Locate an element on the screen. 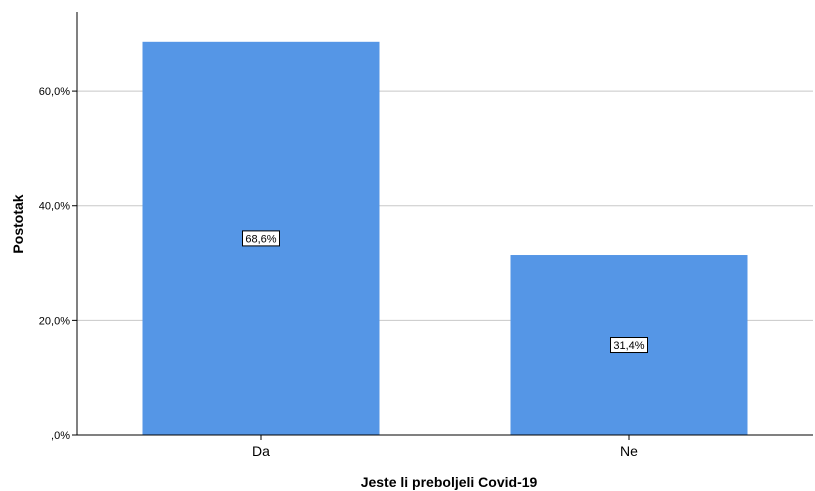 Image resolution: width=815 pixels, height=491 pixels. x-category-labels: Da Ne is located at coordinates (445, 447).